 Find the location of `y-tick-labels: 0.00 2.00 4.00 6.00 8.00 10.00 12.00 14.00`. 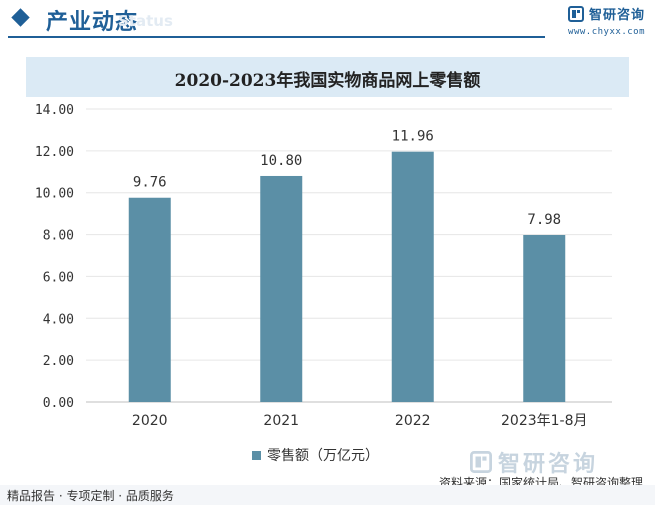

y-tick-labels: 0.00 2.00 4.00 6.00 8.00 10.00 12.00 14.00 is located at coordinates (54, 257).